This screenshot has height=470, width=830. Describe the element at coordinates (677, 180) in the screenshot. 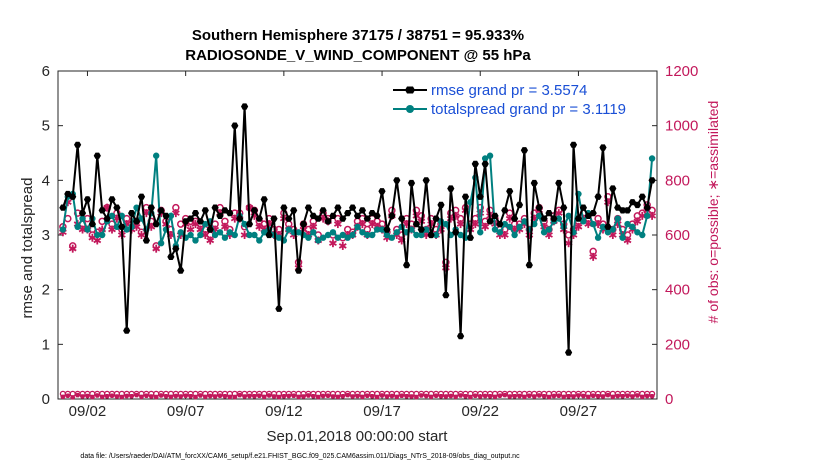

I see `y2-tick-label: 800` at that location.